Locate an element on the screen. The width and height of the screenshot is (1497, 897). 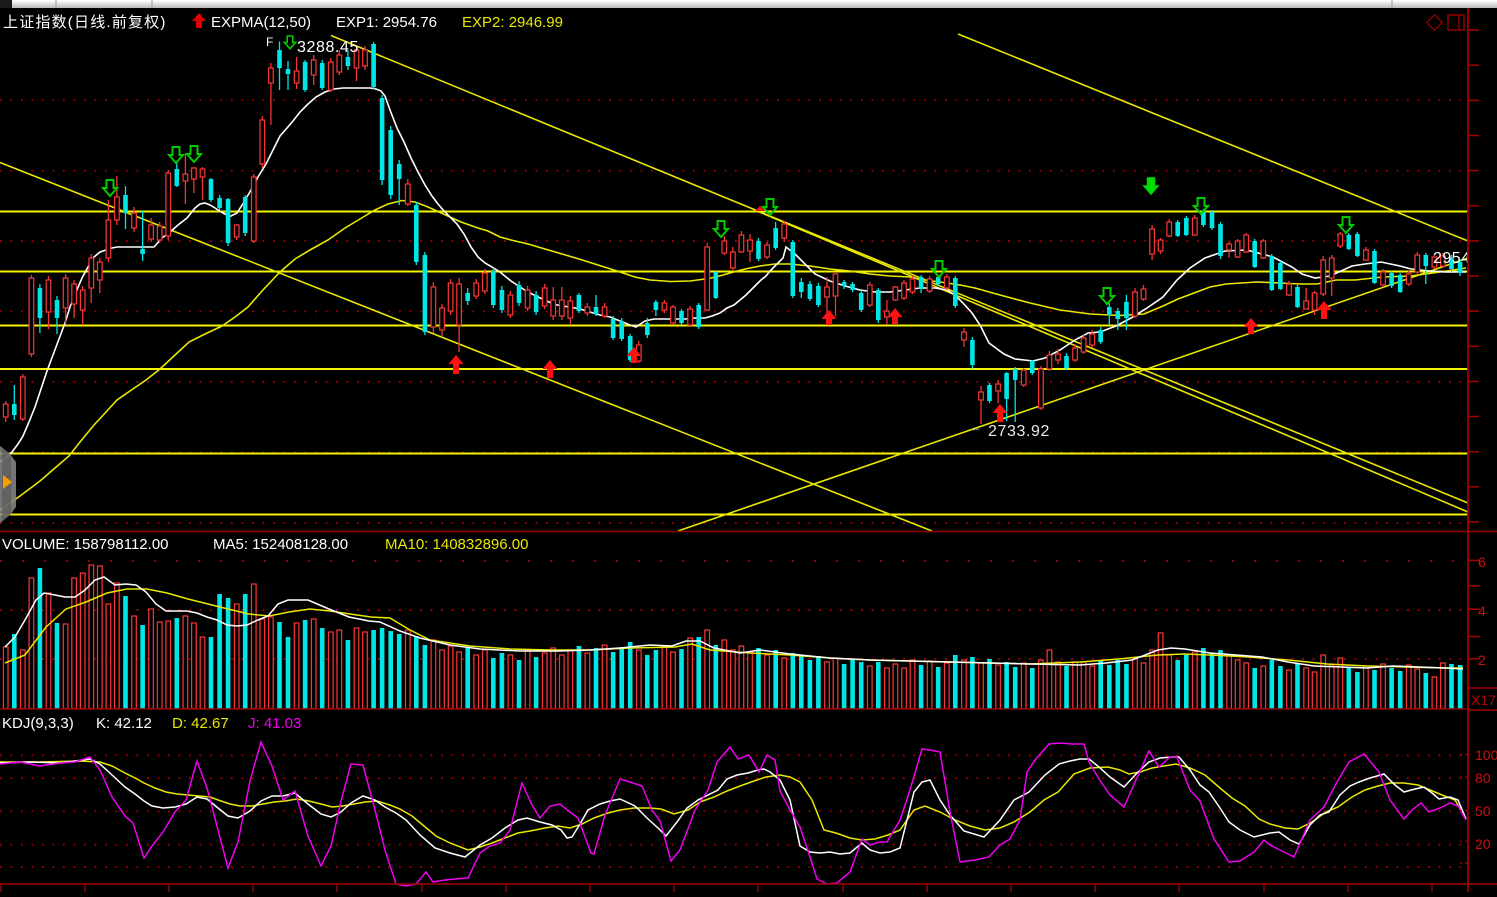
svg-text: MA5: 152408128.00 is located at coordinates (280, 544).